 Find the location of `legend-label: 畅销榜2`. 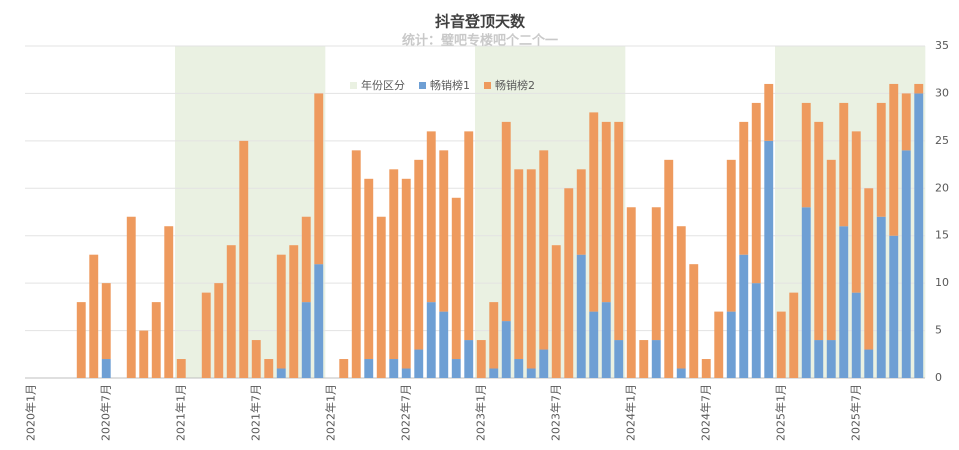

legend-label: 畅销榜2 is located at coordinates (515, 85).